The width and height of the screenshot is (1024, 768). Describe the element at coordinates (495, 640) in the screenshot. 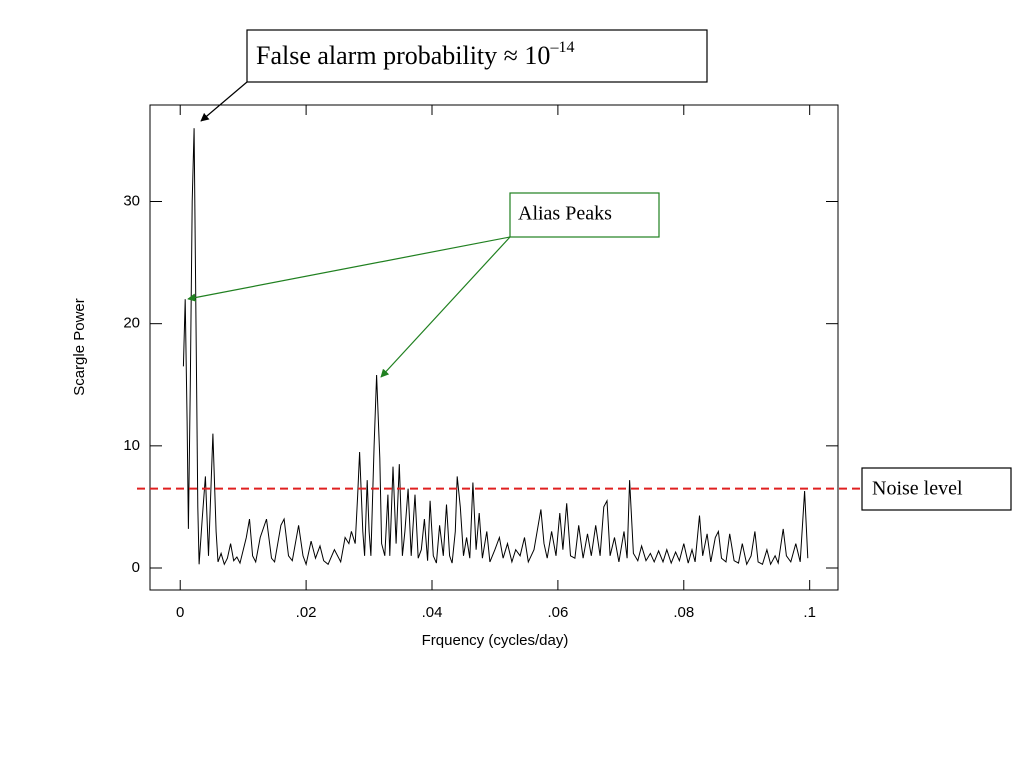

I see `x-axis-label: Frquency (cycles/day)` at that location.